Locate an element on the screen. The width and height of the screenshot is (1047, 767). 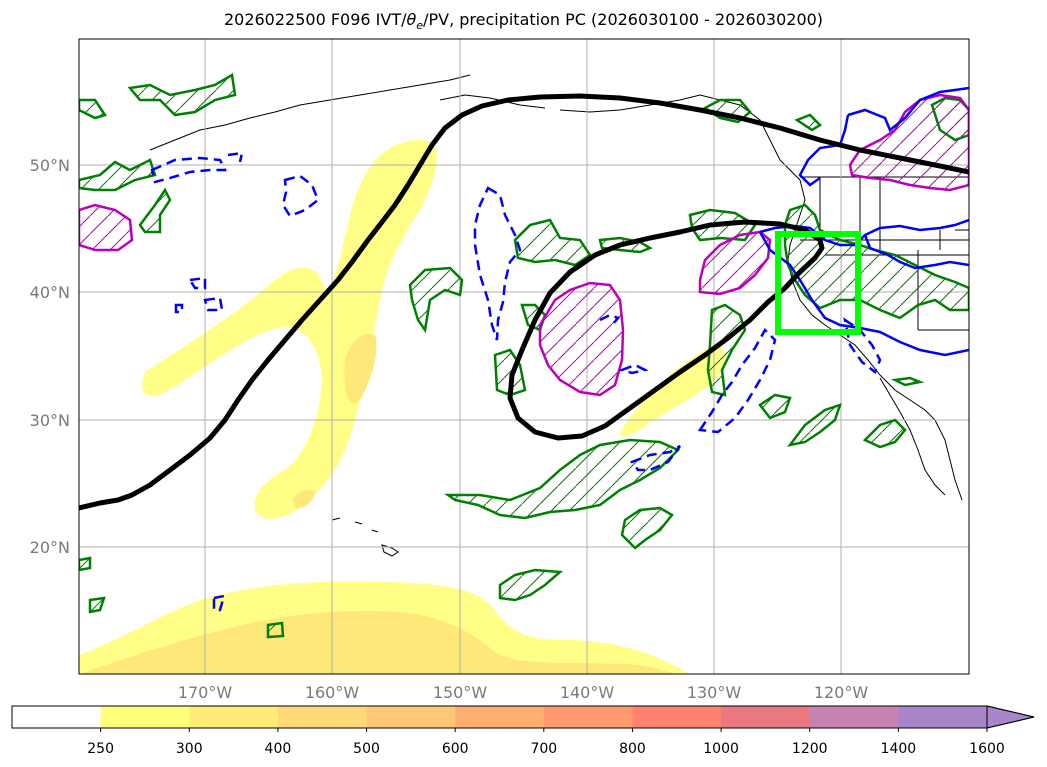
colorbar-tick-label: 500 is located at coordinates (366, 749).